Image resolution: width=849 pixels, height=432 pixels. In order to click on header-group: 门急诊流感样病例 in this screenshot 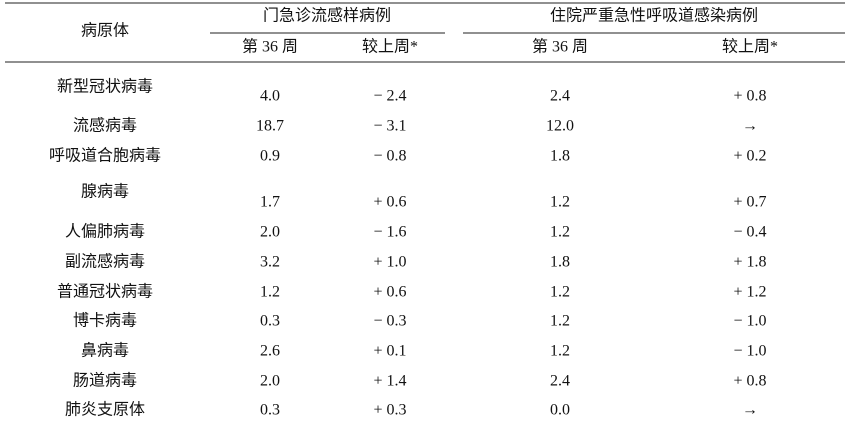, I will do `click(327, 16)`.